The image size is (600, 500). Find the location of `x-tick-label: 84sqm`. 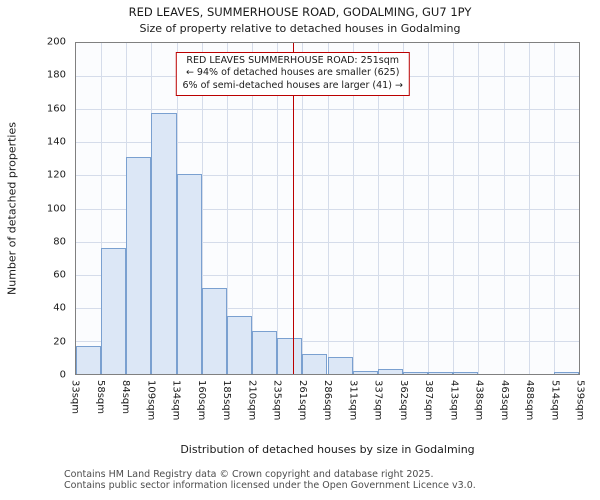

x-tick-label: 84sqm is located at coordinates (125, 397).